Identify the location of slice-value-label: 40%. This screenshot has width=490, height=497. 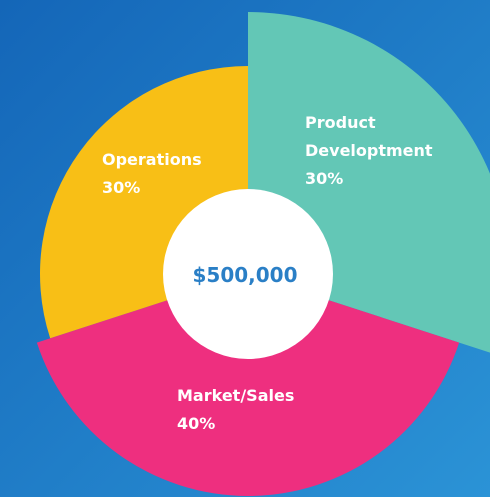
(196, 423).